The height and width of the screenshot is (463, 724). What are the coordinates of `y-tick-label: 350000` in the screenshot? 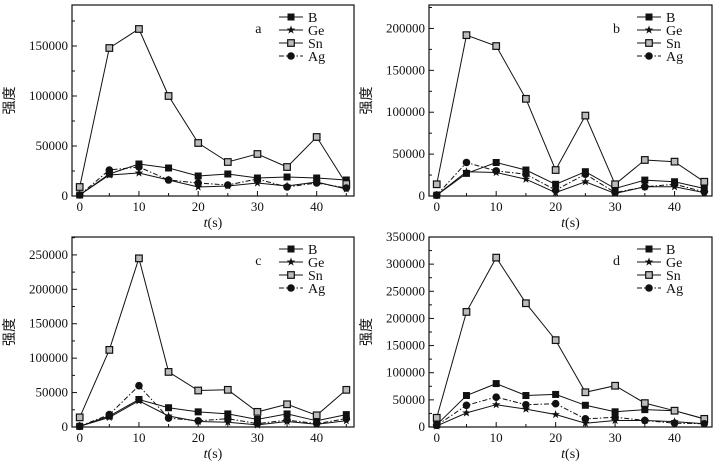 It's located at (405, 236).